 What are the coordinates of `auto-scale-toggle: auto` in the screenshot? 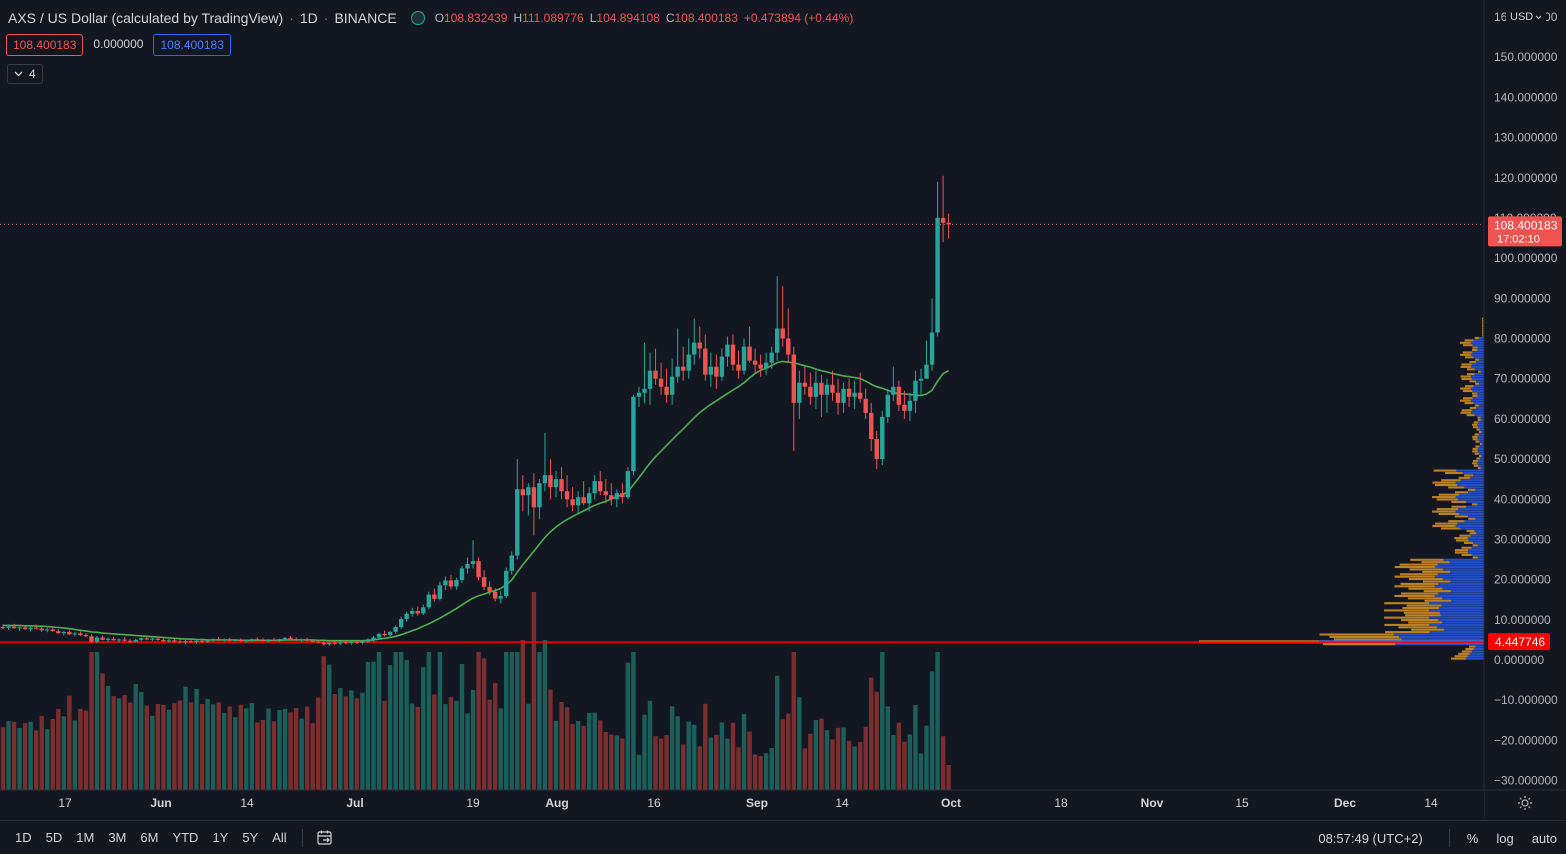 It's located at (1544, 838).